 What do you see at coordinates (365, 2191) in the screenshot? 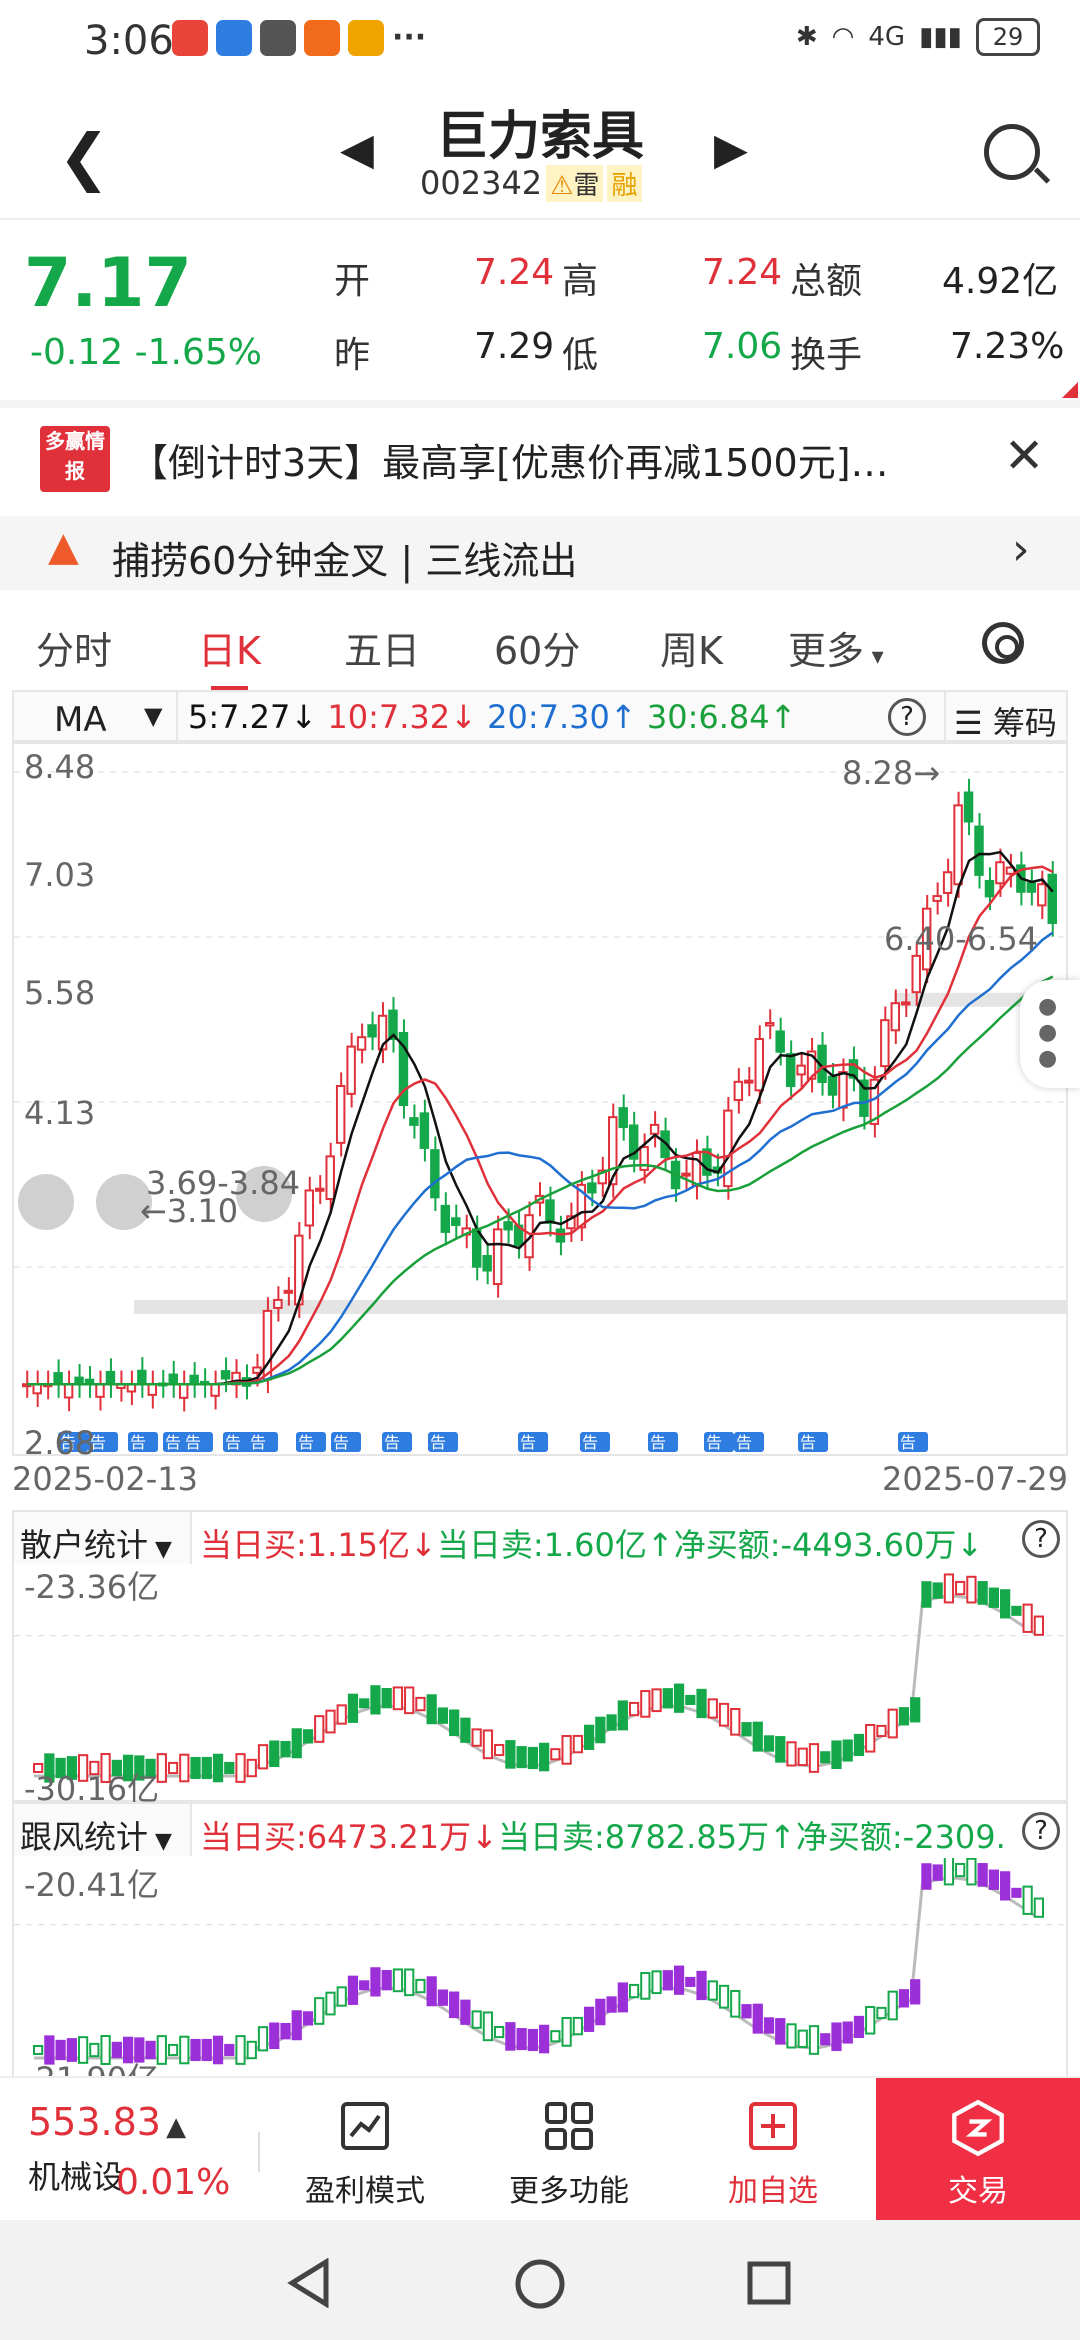
I see `profit-mode-label: 盈利模式` at bounding box center [365, 2191].